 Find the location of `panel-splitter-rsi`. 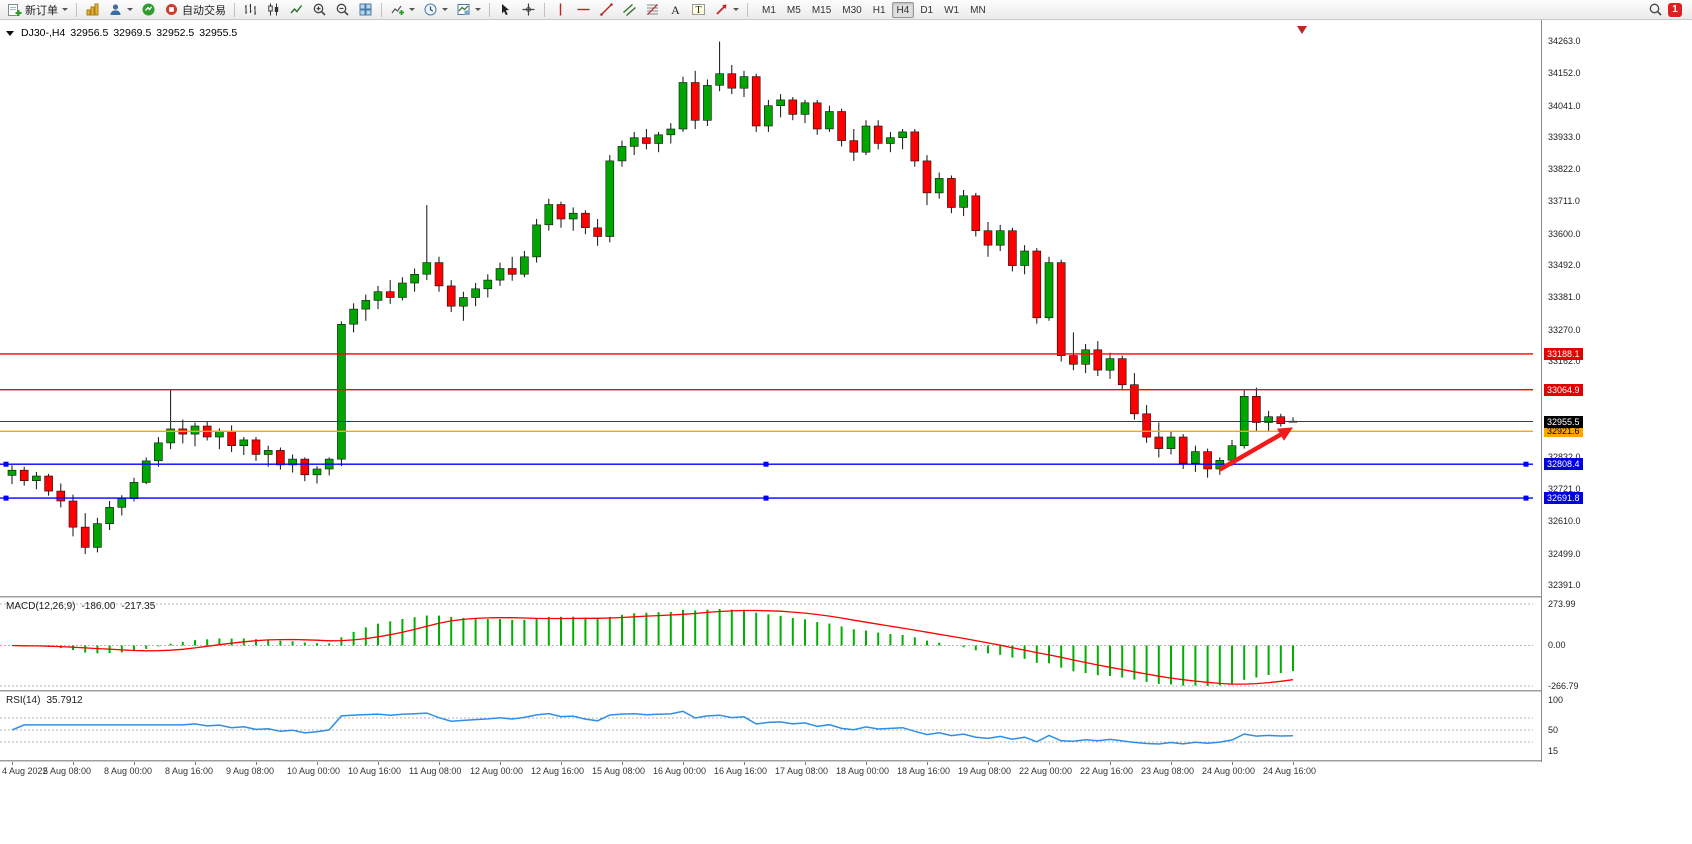

panel-splitter-rsi is located at coordinates (846, 691).